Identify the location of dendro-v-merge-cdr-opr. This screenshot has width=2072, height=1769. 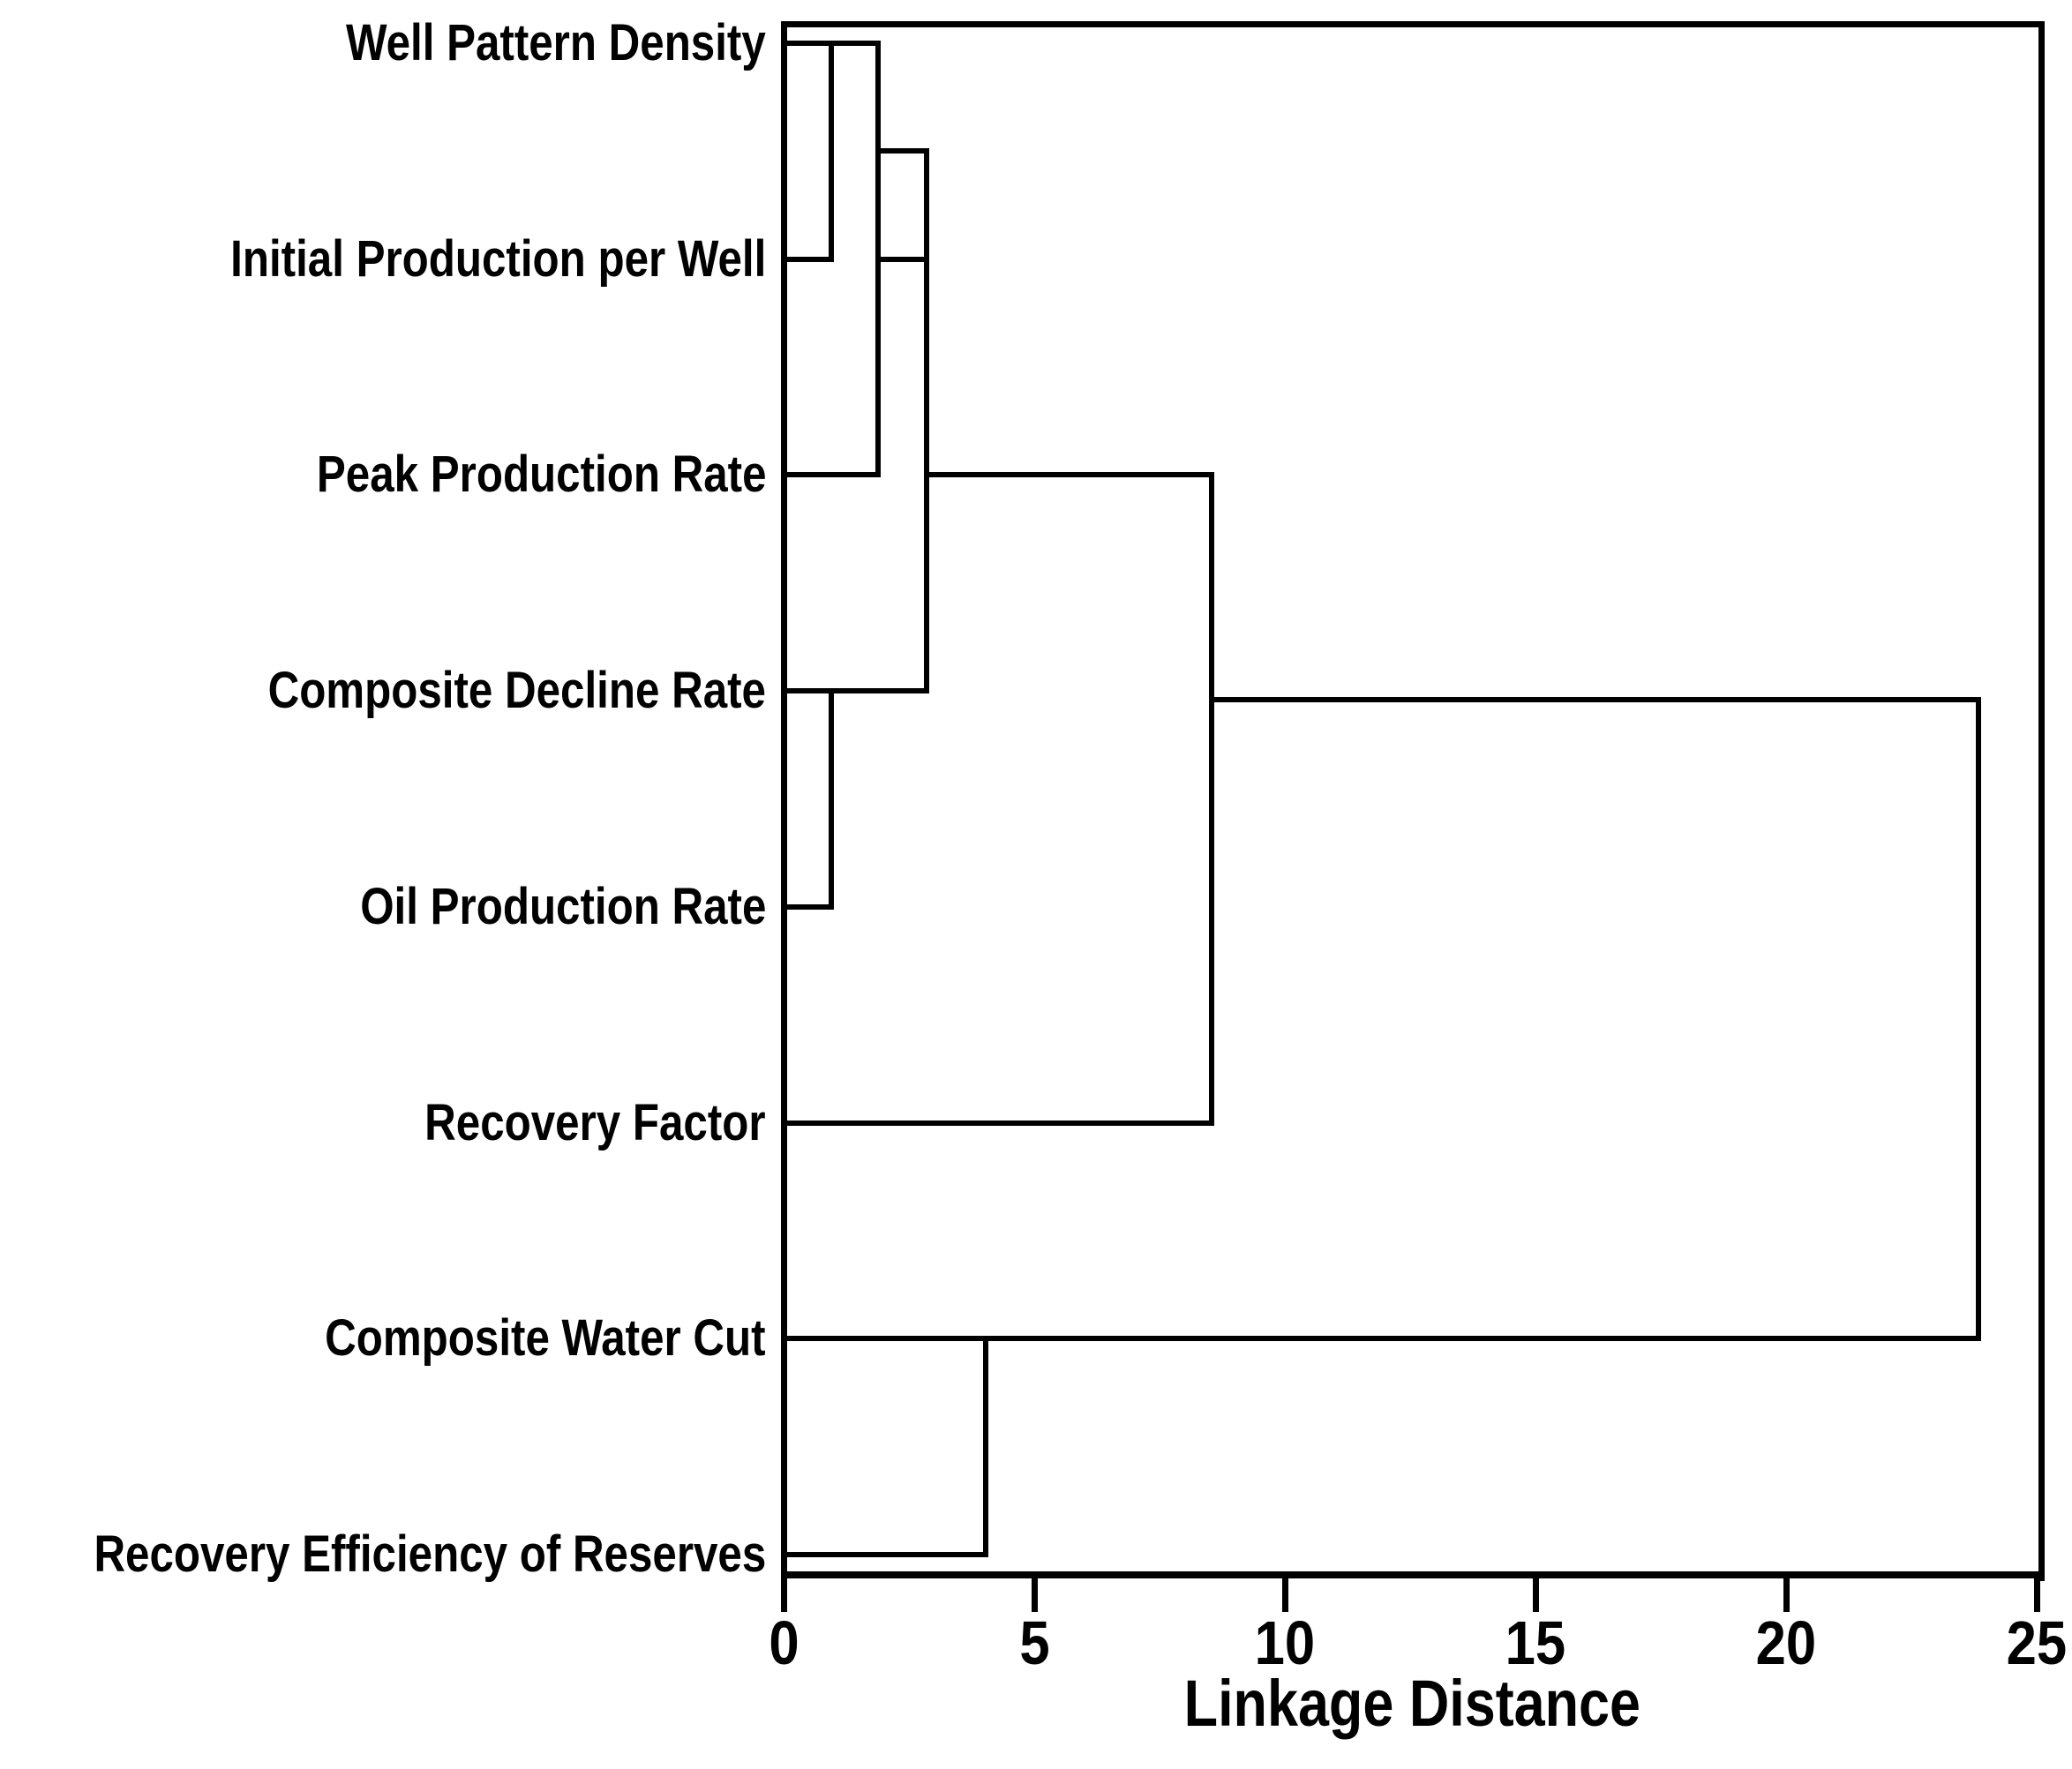
(831, 799).